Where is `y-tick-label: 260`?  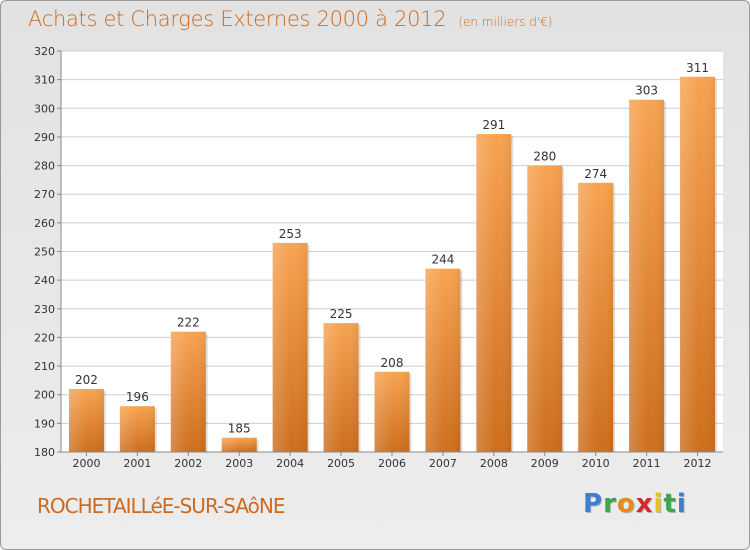 y-tick-label: 260 is located at coordinates (44, 223).